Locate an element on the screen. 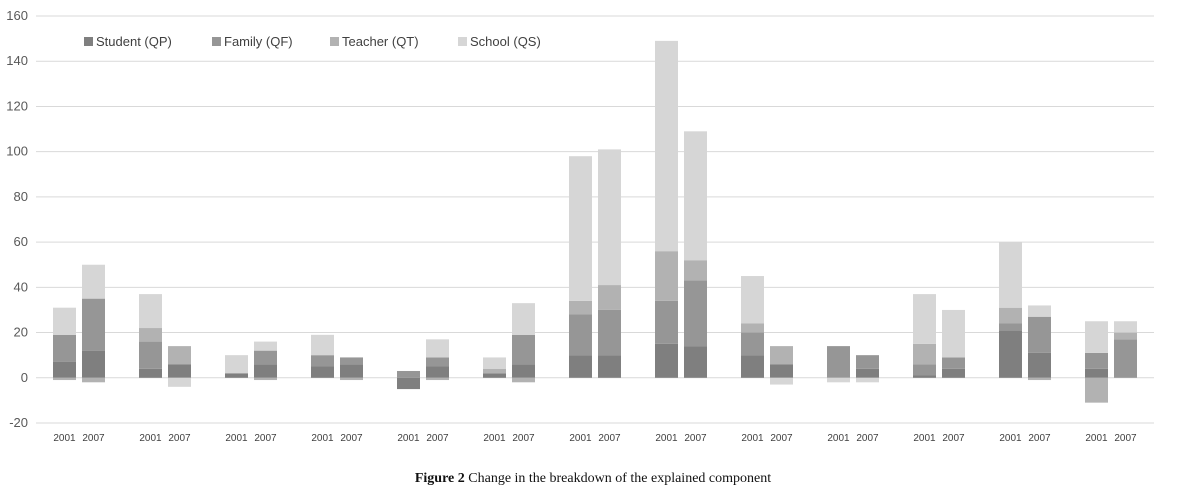 Image resolution: width=1186 pixels, height=498 pixels. y-tick-label: 140 is located at coordinates (17, 60).